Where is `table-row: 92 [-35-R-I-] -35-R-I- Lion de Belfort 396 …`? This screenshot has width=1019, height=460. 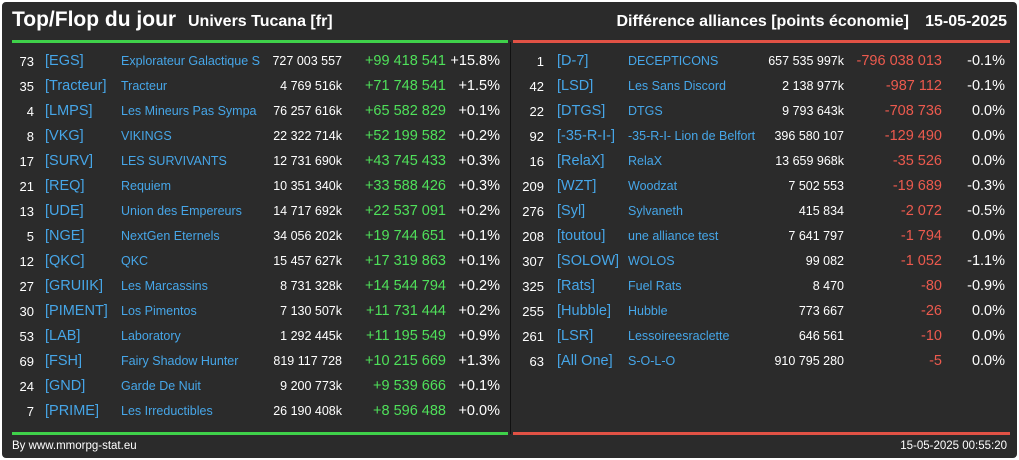 table-row: 92 [-35-R-I-] -35-R-I- Lion de Belfort 396 … is located at coordinates (764, 136).